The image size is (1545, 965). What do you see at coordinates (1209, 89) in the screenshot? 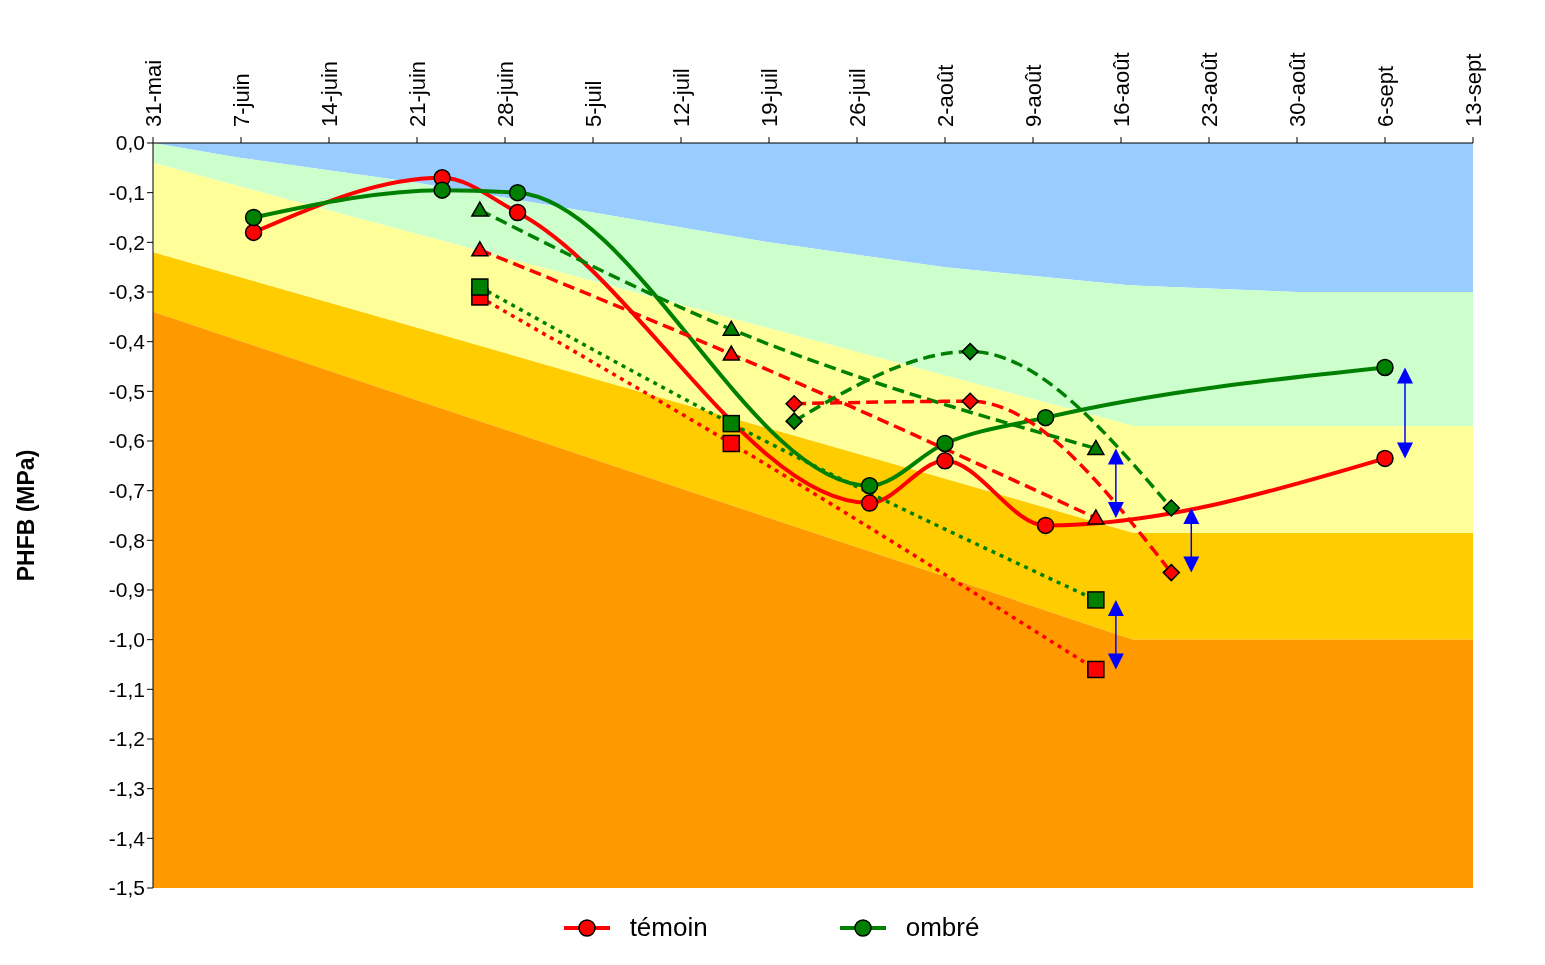
I see `x-tick-label: 23-août` at bounding box center [1209, 89].